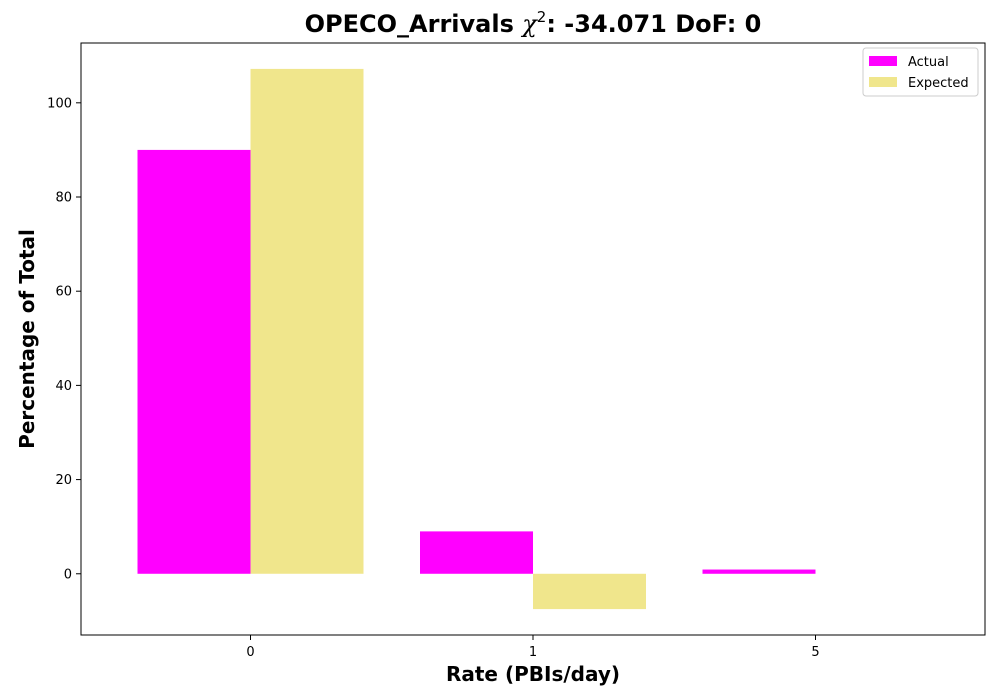 This screenshot has width=1000, height=700. What do you see at coordinates (27, 339) in the screenshot?
I see `y-axis-label: Percentage of Total` at bounding box center [27, 339].